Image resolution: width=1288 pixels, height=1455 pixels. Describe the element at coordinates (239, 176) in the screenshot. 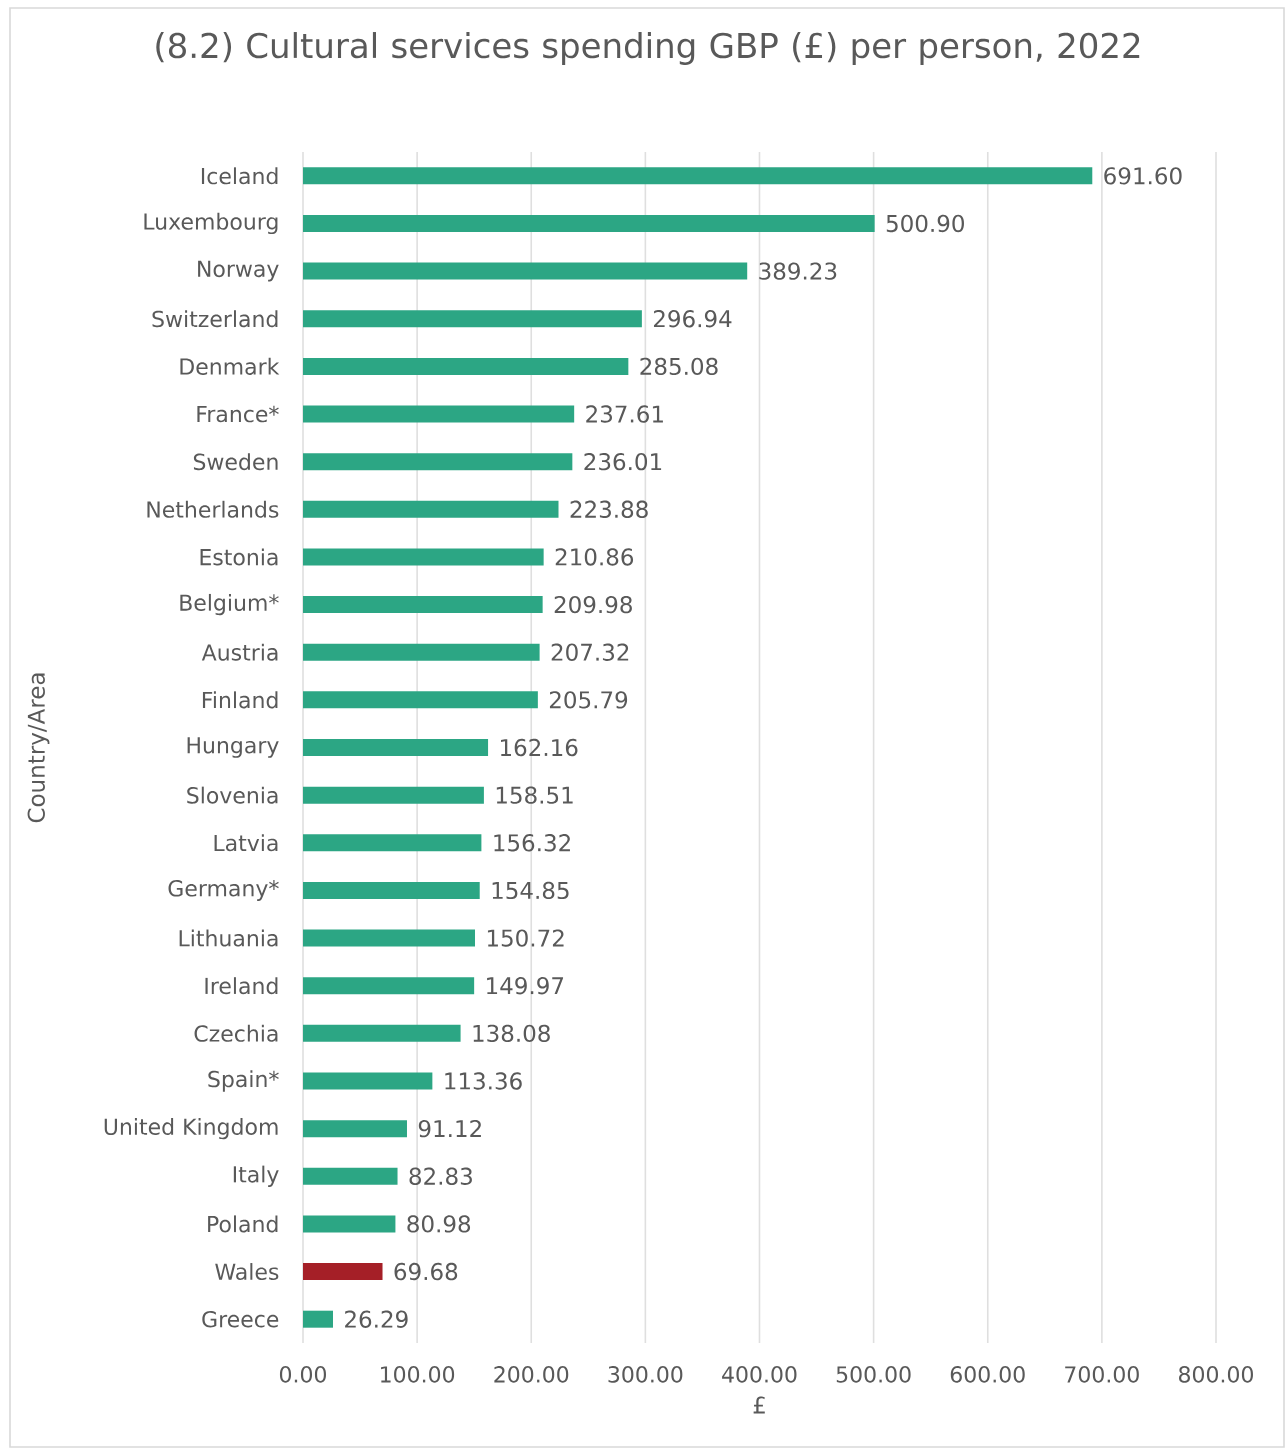

I see `y-tick-label: Iceland` at that location.